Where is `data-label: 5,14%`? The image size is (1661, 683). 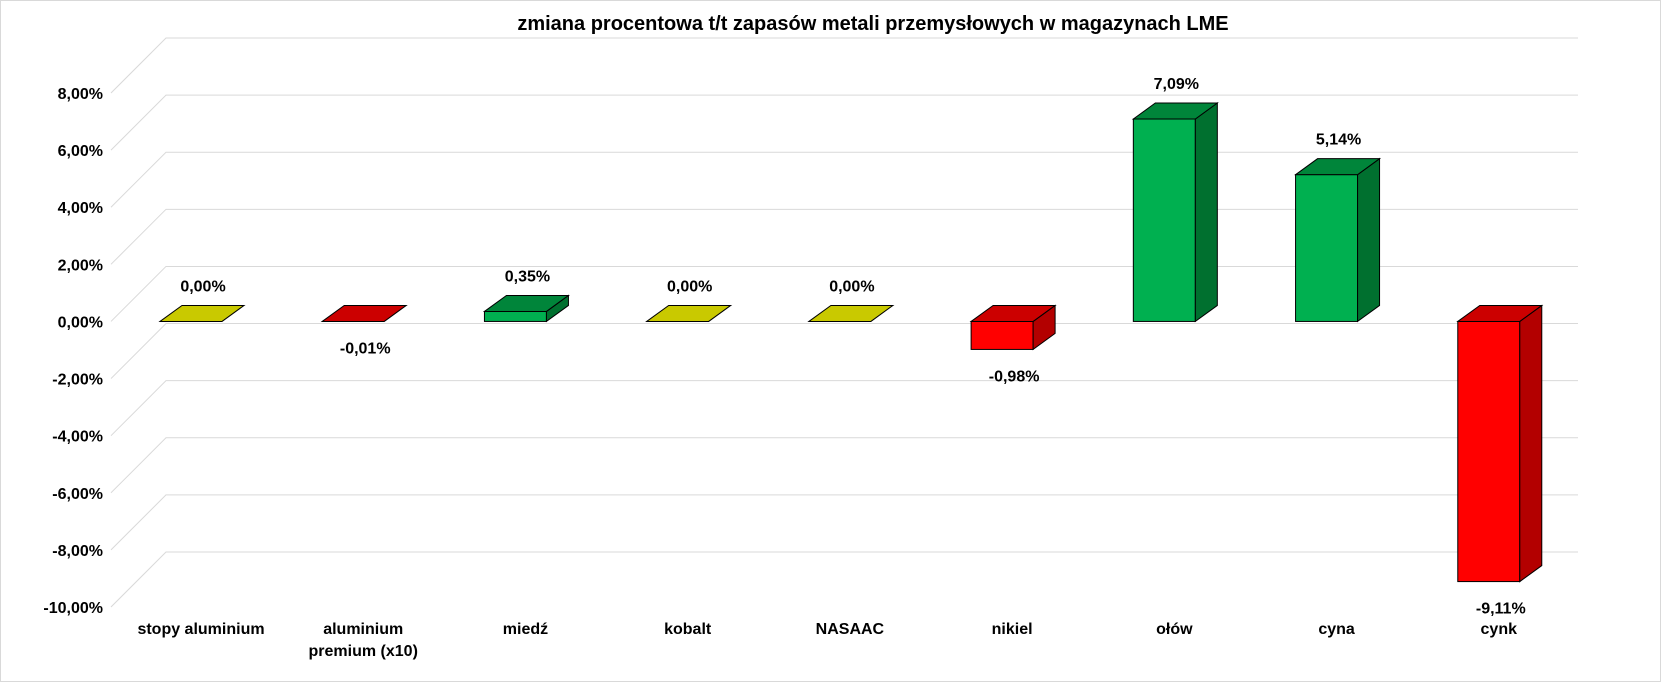
data-label: 5,14% is located at coordinates (1338, 140).